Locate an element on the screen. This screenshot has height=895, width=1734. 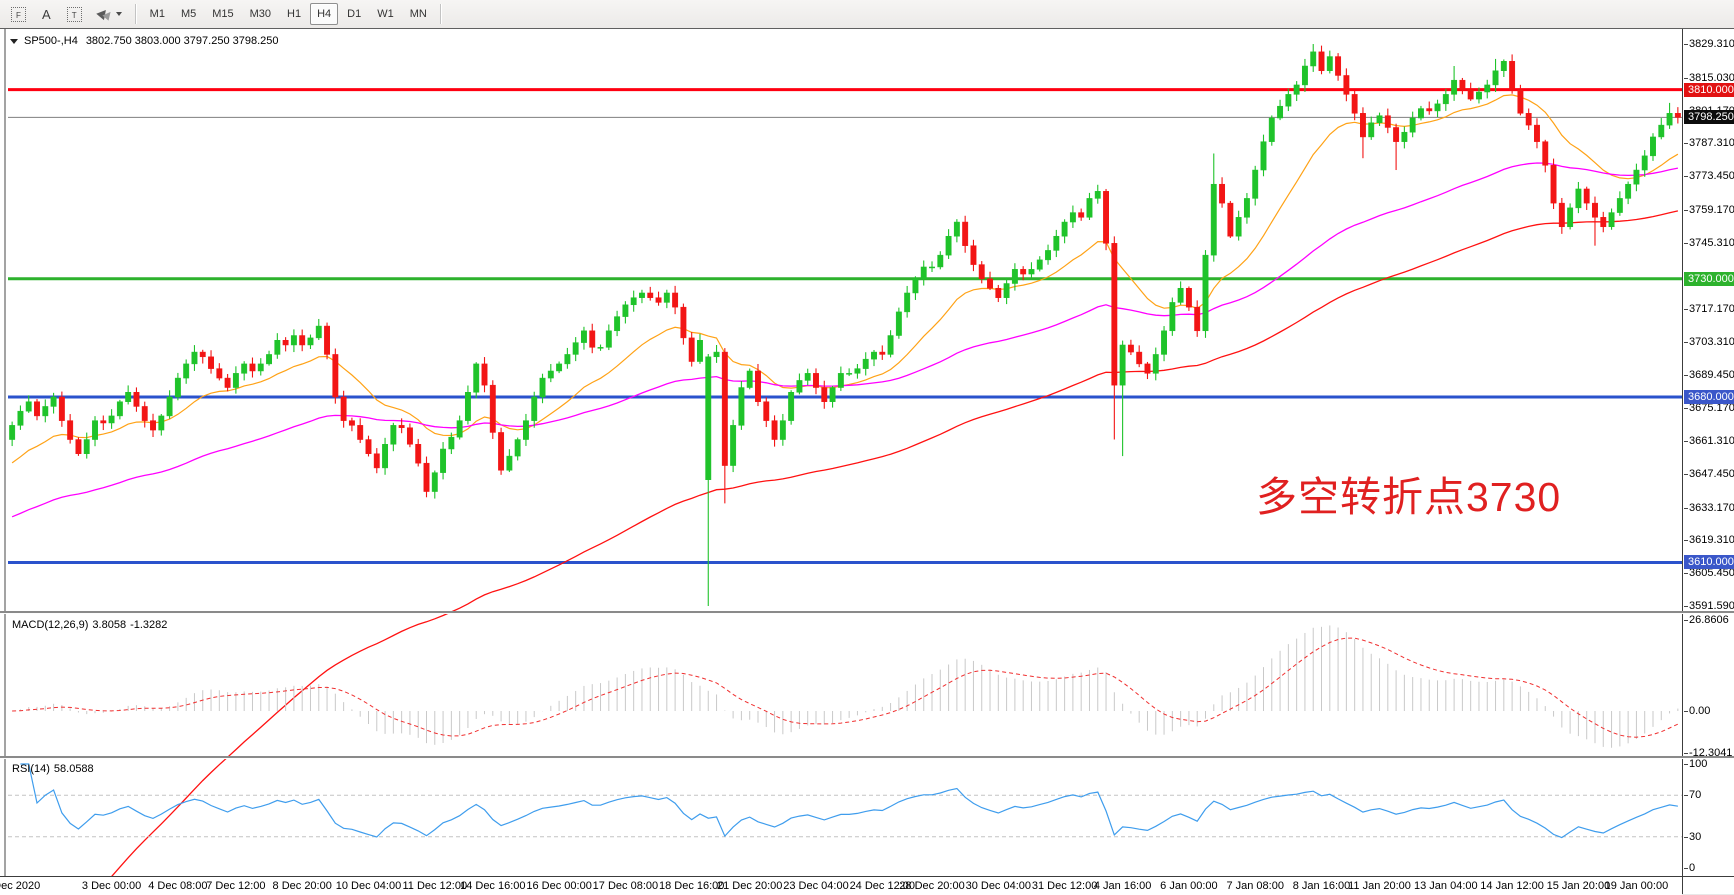
macd-label-line: MACD(12,26,9) 3.8058 -1.3282 is located at coordinates (91, 625).